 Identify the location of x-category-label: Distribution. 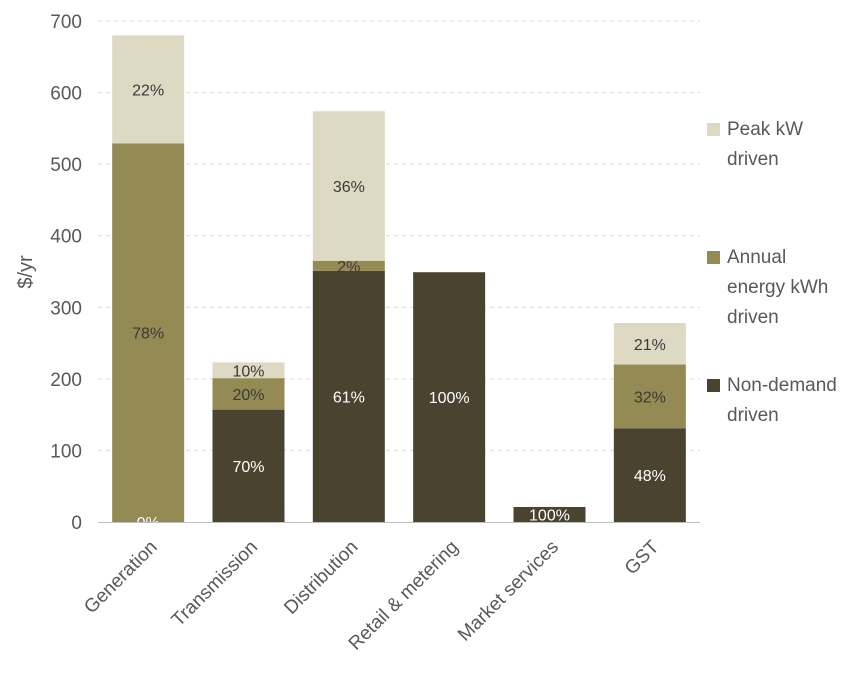
(321, 578).